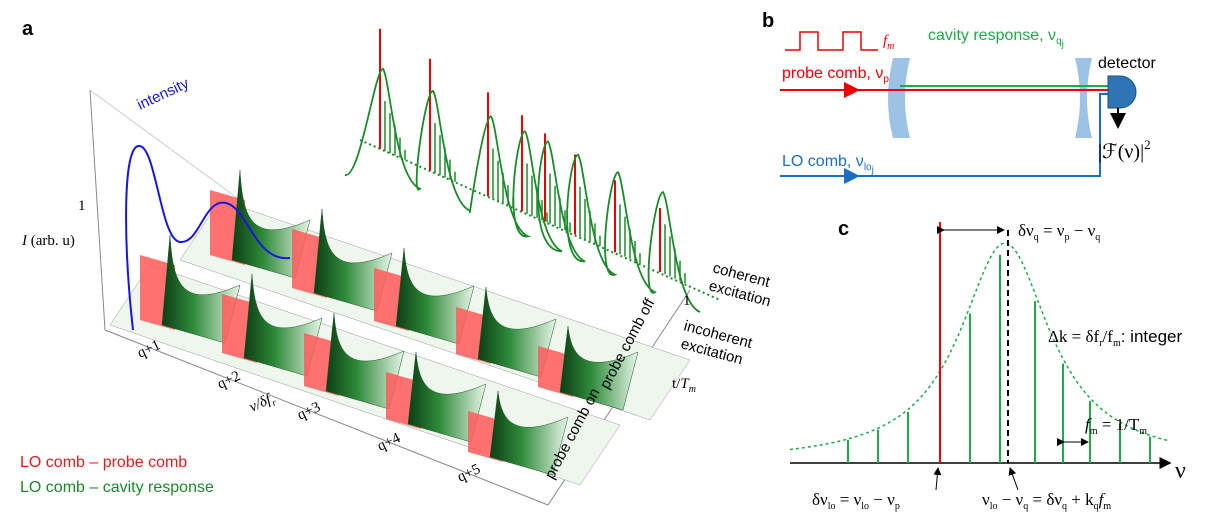 Image resolution: width=1229 pixels, height=517 pixels. Describe the element at coordinates (469, 473) in the screenshot. I see `tick-label: q+5` at that location.